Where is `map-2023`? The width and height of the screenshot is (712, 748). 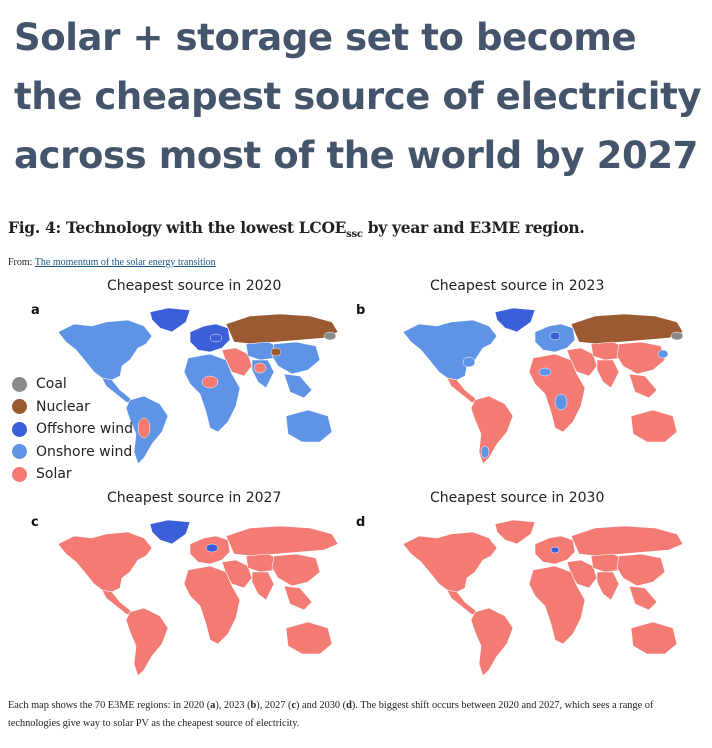 map-2023 is located at coordinates (543, 386).